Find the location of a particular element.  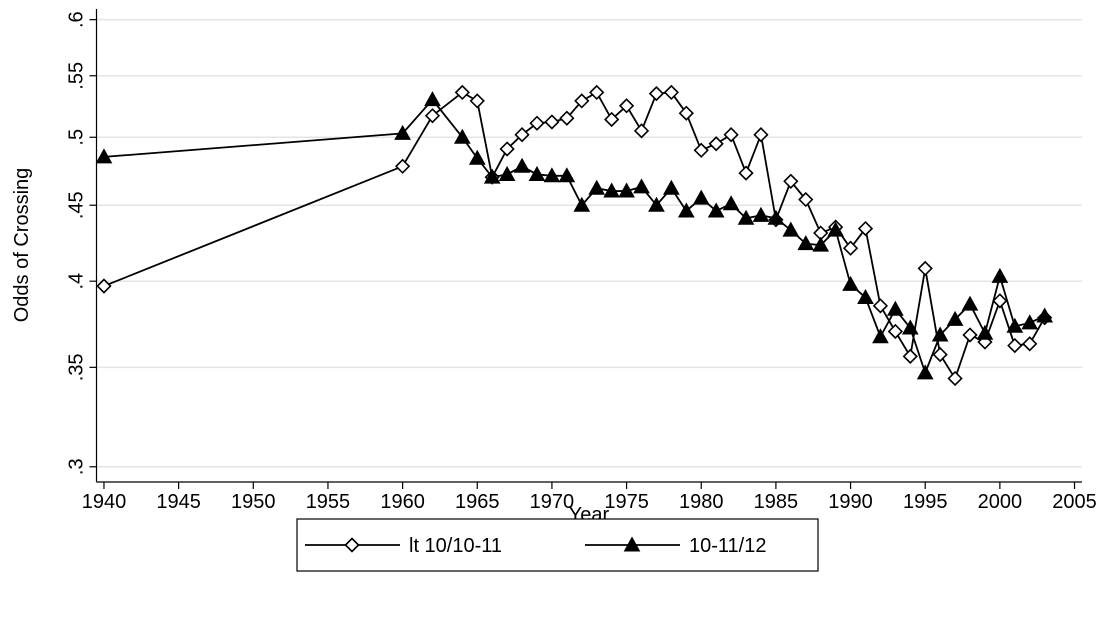

x-tick-label: 1970 is located at coordinates (552, 502).